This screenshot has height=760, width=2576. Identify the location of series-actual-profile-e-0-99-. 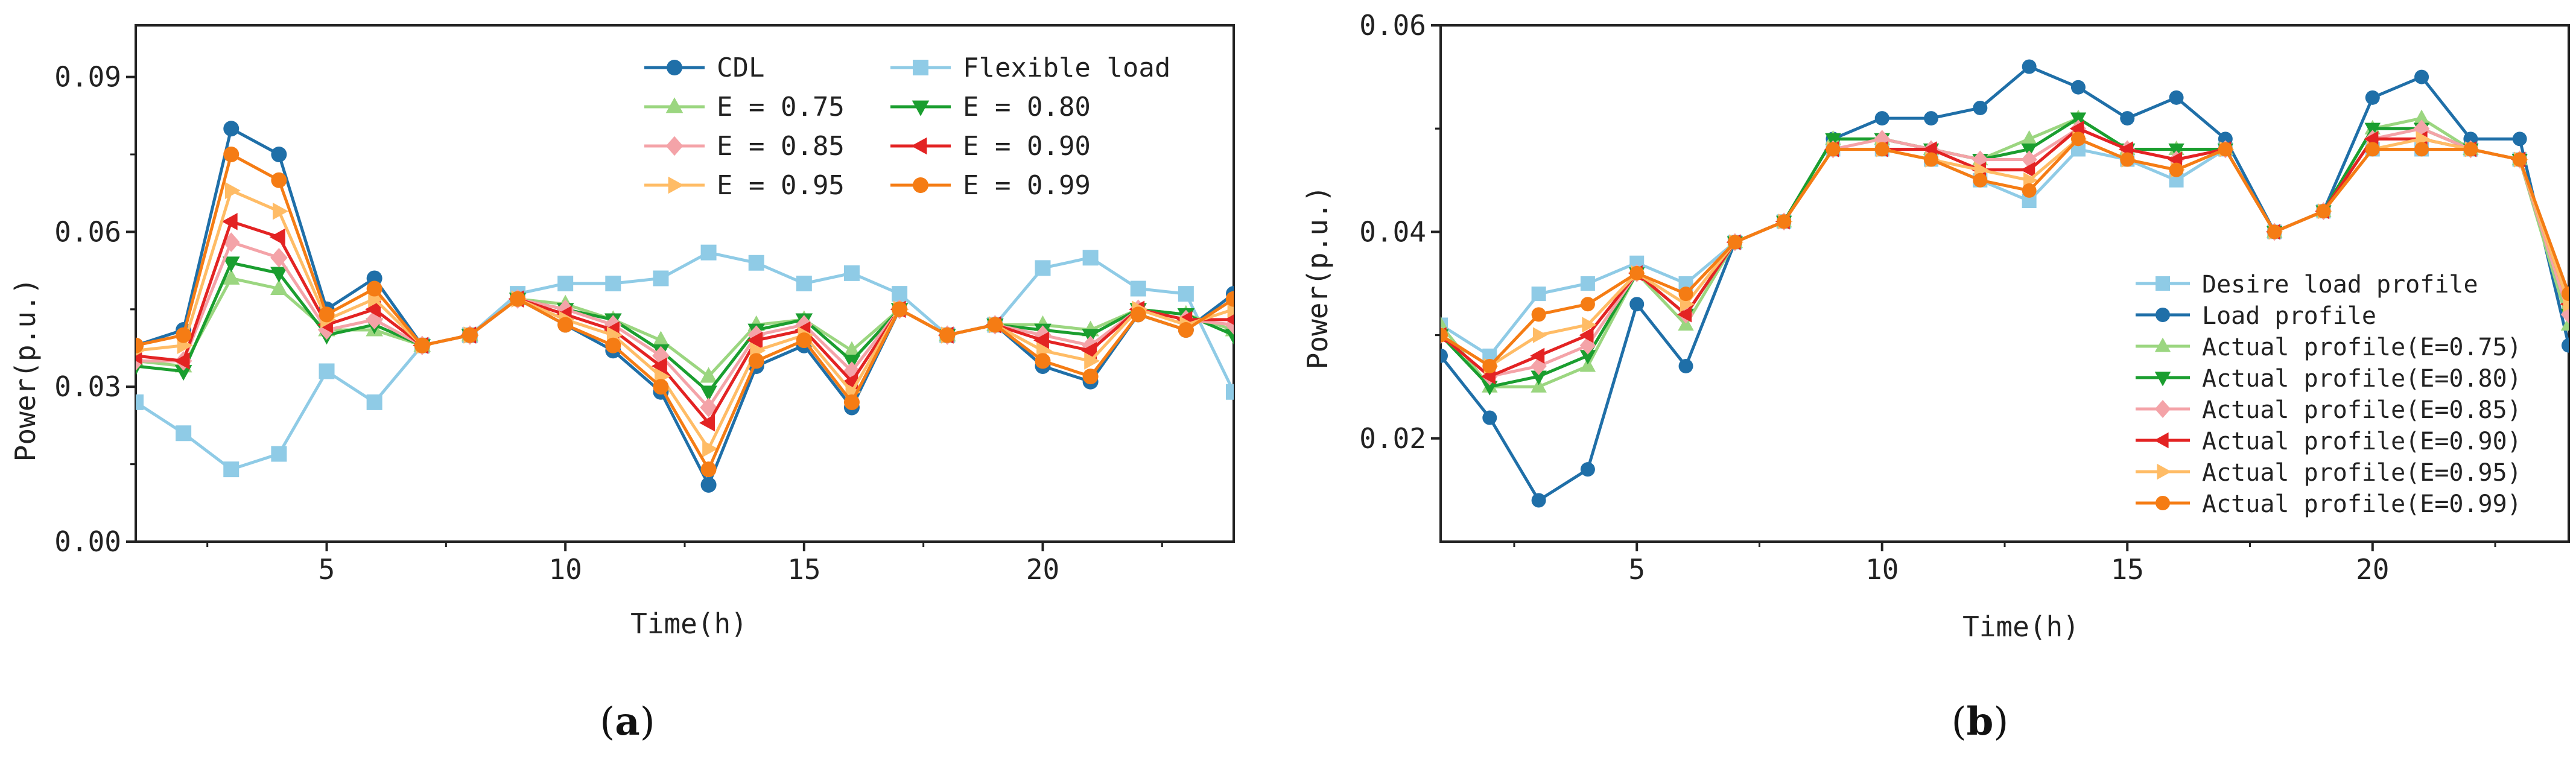
(2005, 252).